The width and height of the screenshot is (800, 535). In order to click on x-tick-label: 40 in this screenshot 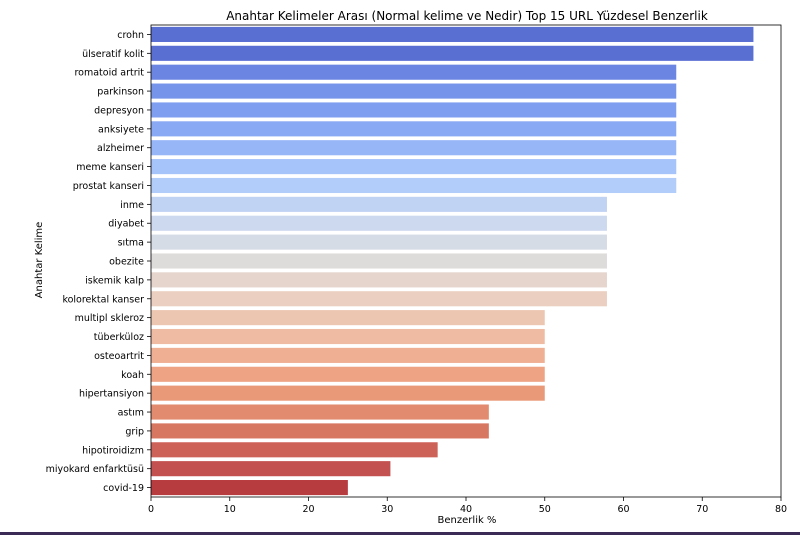, I will do `click(466, 509)`.